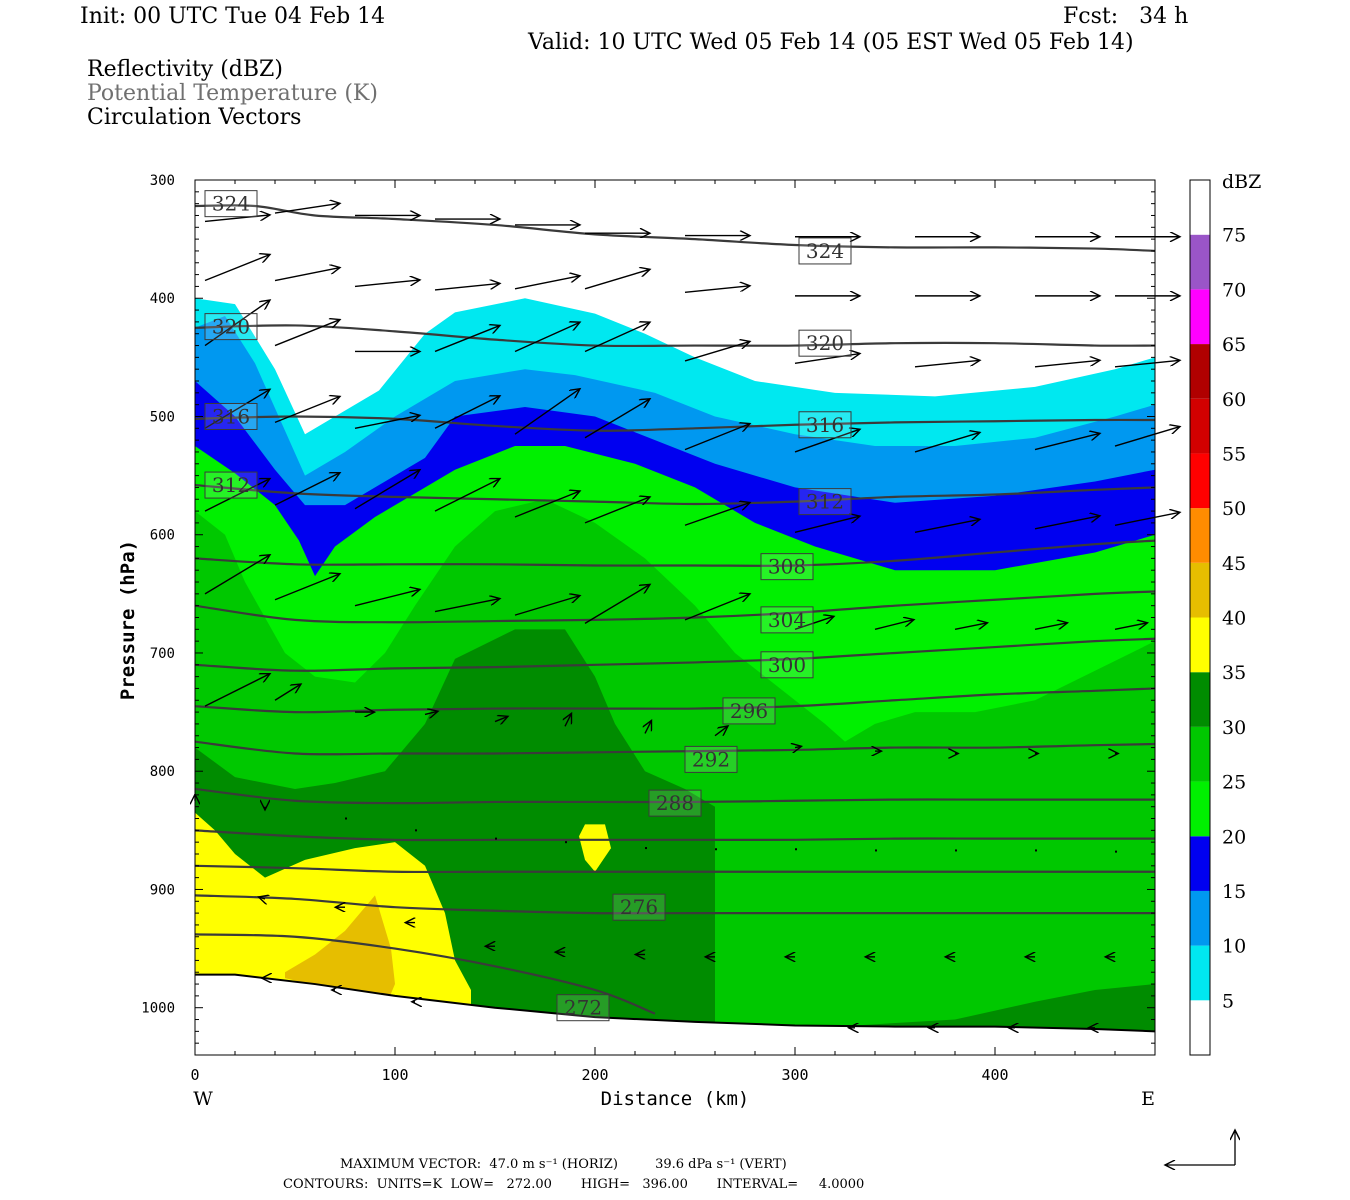  Describe the element at coordinates (1148, 1099) in the screenshot. I see `x-axis-east-label: E` at that location.